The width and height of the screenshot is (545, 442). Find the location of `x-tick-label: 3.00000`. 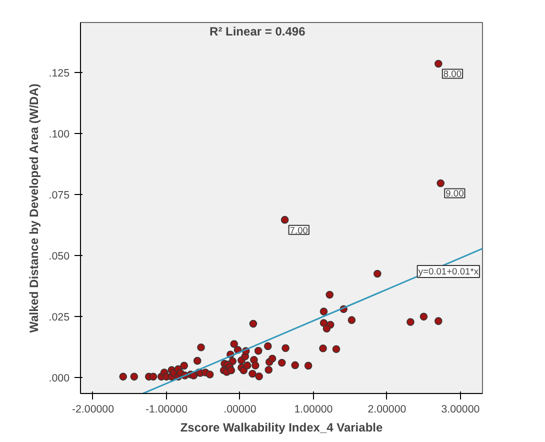

x-tick-label: 3.00000 is located at coordinates (460, 410).